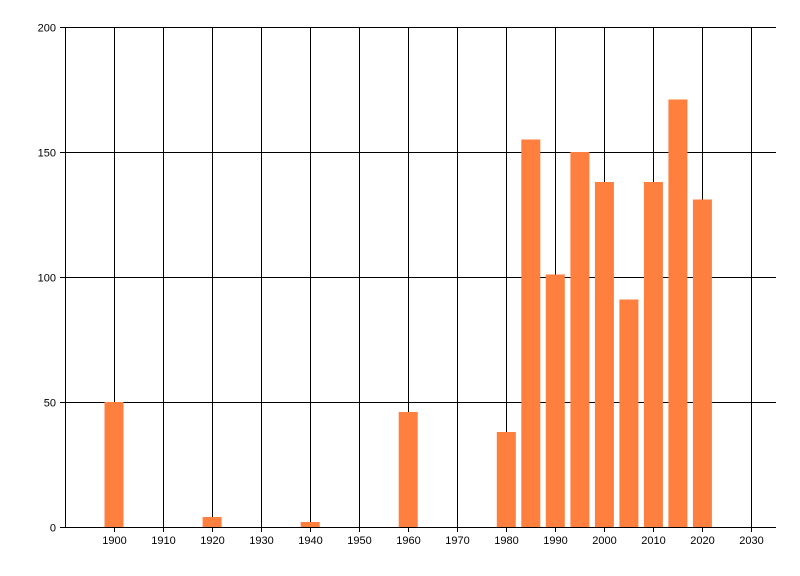 Image resolution: width=800 pixels, height=576 pixels. I want to click on bar-1960, so click(408, 469).